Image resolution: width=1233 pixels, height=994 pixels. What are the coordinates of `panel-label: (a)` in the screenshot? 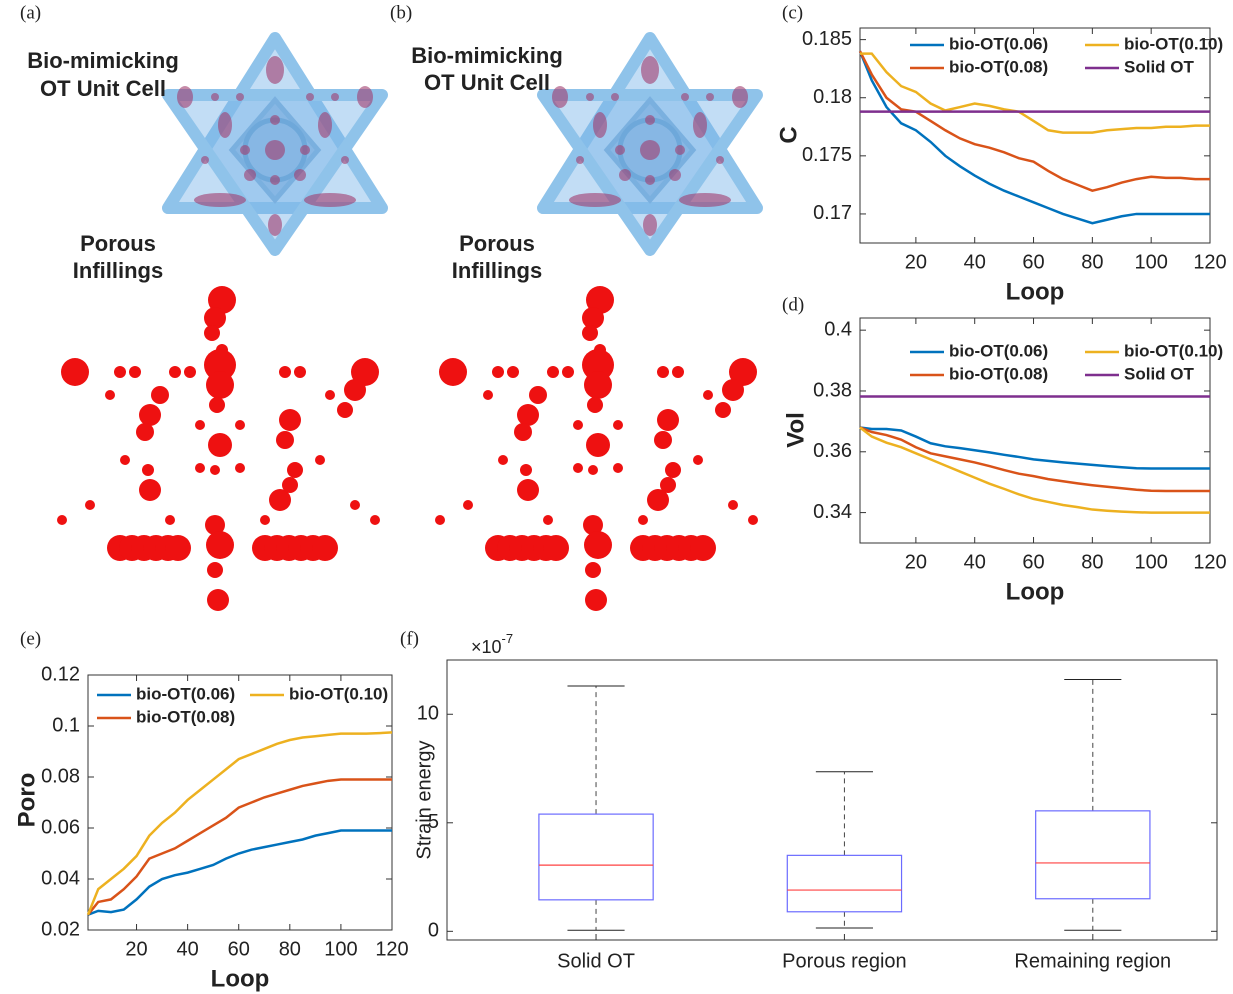 It's located at (30, 12).